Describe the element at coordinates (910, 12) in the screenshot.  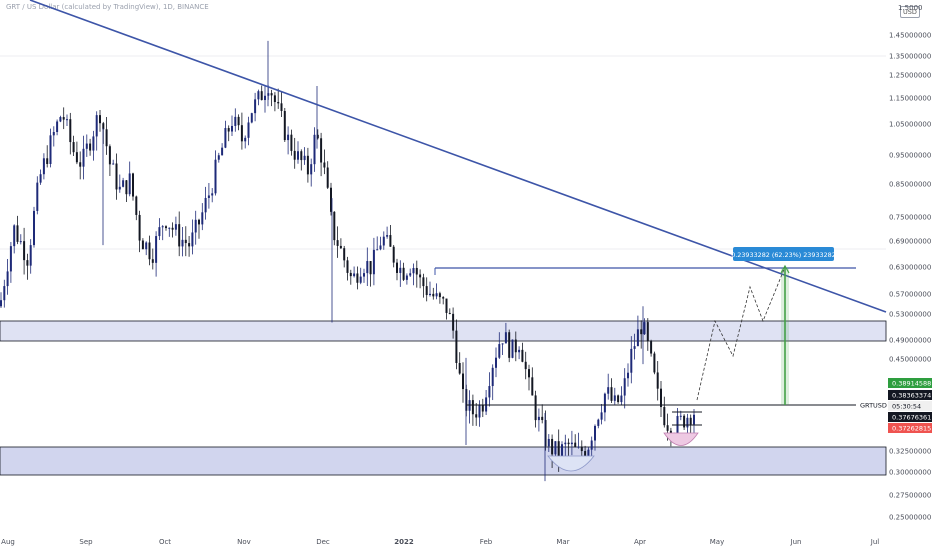
I see `currency-button: USD` at that location.